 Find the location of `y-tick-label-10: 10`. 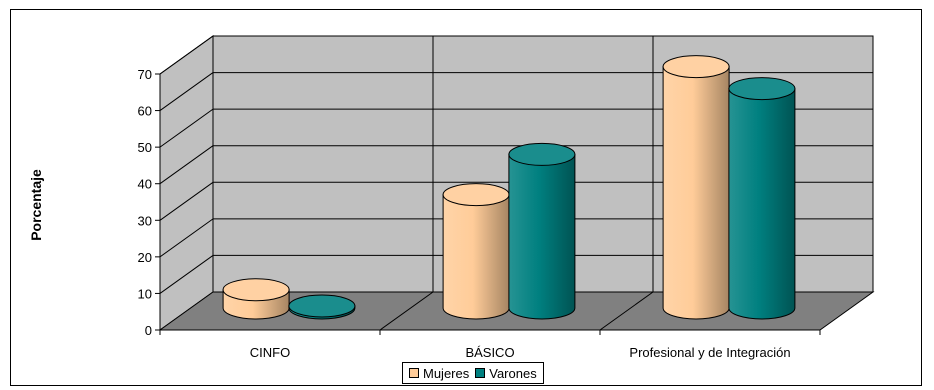

y-tick-label-10: 10 is located at coordinates (145, 293).